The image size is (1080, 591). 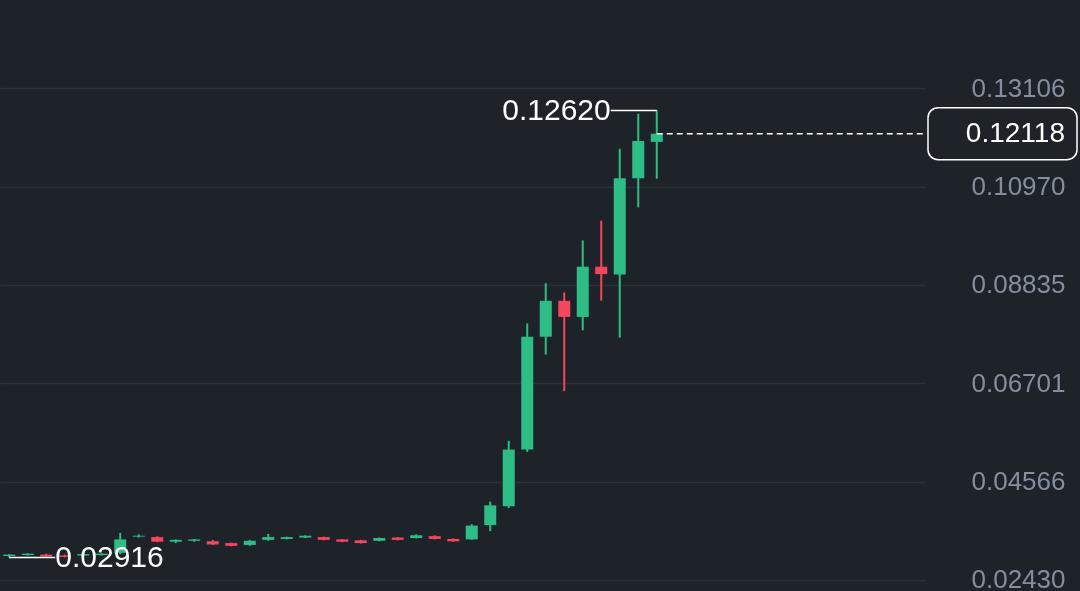 I want to click on y-tick-label: 0.02430, so click(x=1018, y=577).